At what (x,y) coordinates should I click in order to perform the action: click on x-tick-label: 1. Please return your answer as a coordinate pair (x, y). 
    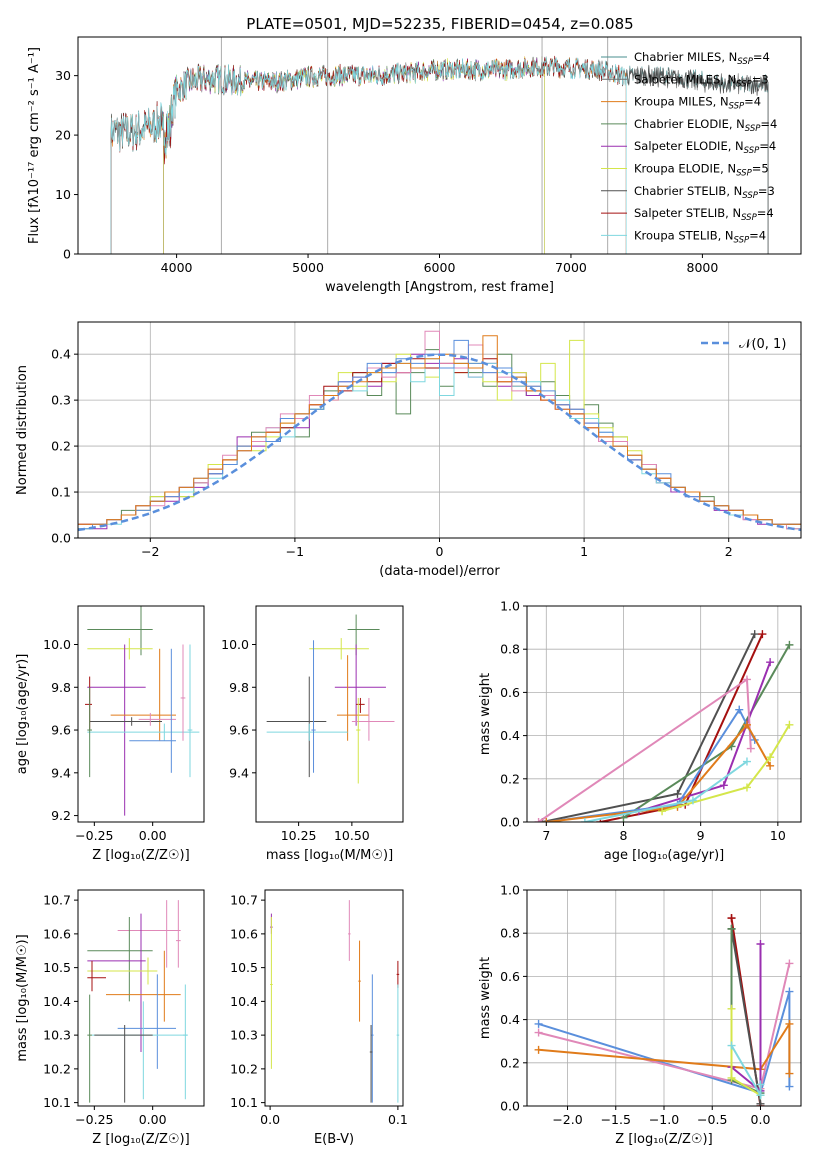
    Looking at the image, I should click on (584, 551).